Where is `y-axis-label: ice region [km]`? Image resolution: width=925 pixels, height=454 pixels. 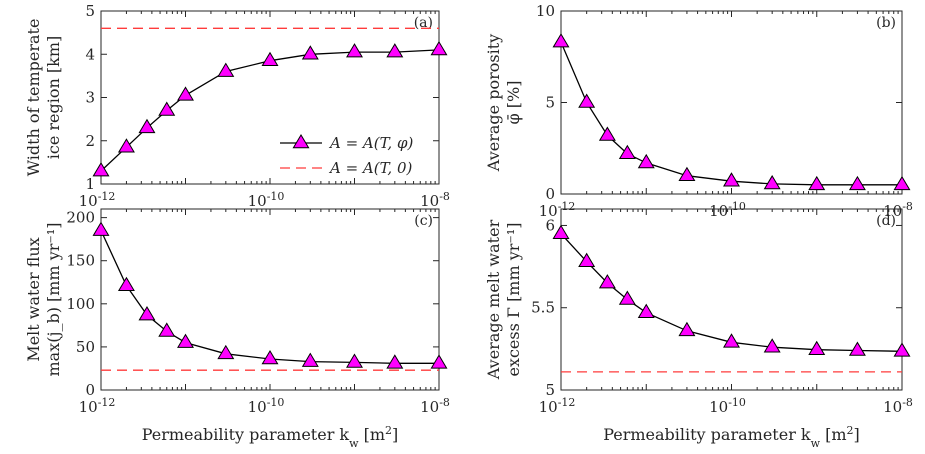 y-axis-label: ice region [km] is located at coordinates (53, 97).